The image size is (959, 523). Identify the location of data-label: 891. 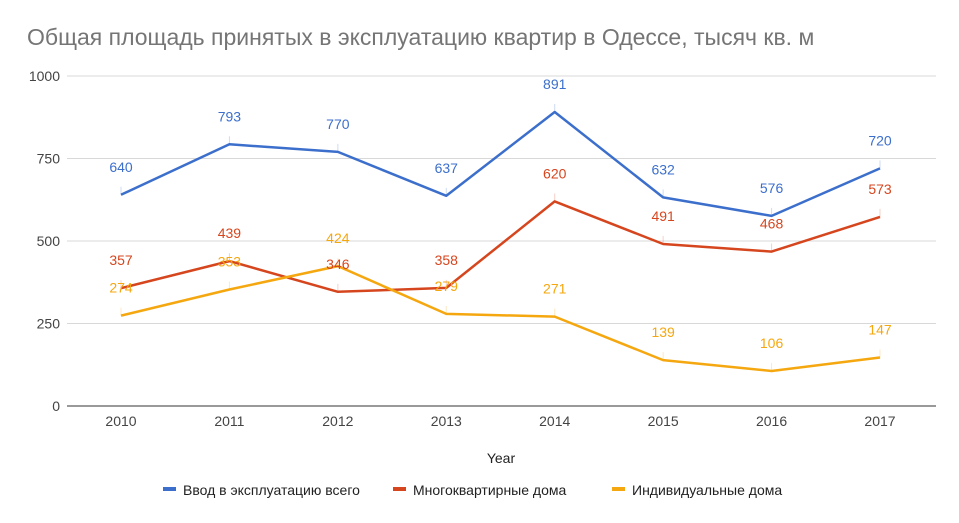
(555, 84).